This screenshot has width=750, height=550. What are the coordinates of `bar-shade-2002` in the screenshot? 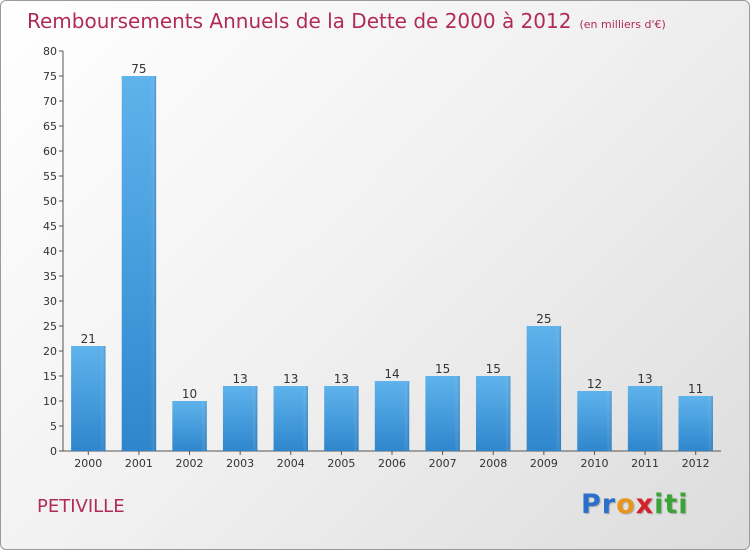 It's located at (189, 426).